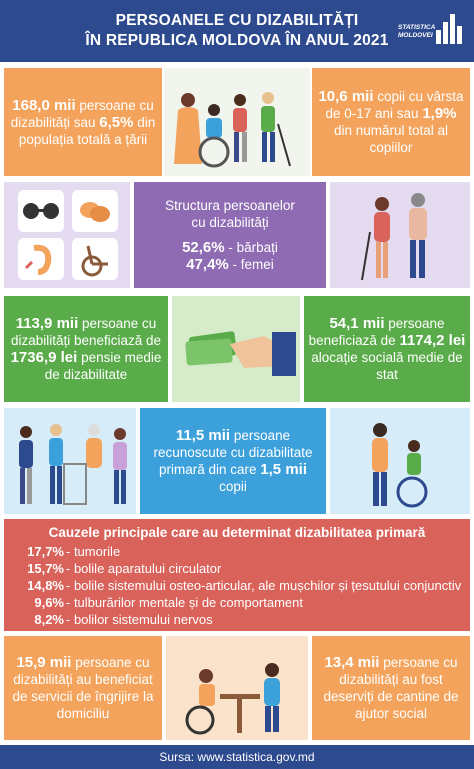 The height and width of the screenshot is (769, 474). I want to click on canteen-illustration, so click(237, 688).